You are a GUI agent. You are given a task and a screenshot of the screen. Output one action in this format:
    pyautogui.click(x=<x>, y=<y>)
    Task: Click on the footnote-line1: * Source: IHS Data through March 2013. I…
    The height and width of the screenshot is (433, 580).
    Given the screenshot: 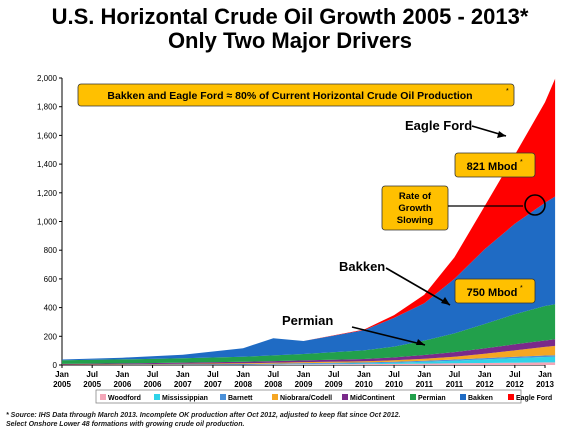 What is the action you would take?
    pyautogui.click(x=203, y=415)
    